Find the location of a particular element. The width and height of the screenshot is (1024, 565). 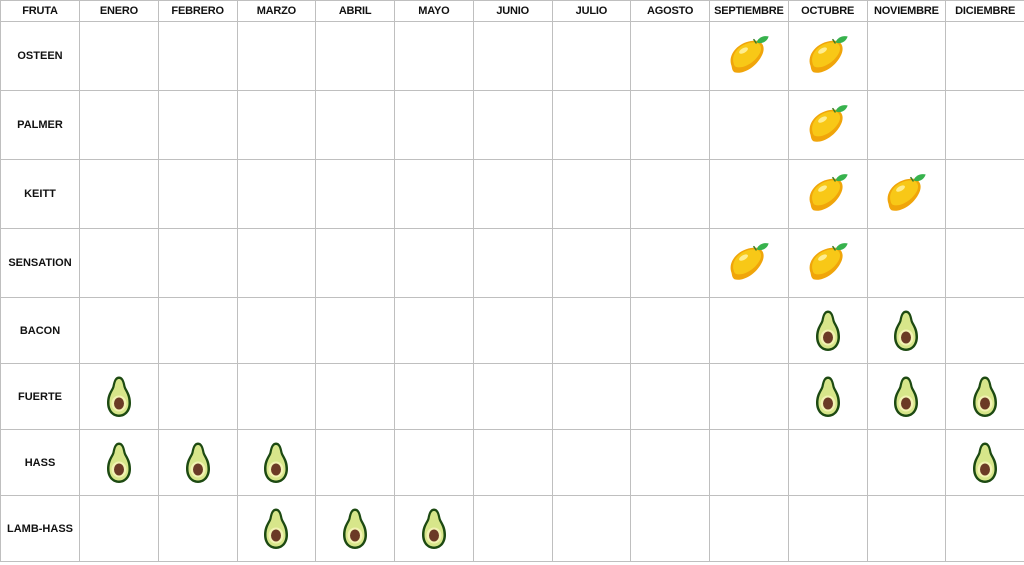

table-row: FUERTE is located at coordinates (512, 396).